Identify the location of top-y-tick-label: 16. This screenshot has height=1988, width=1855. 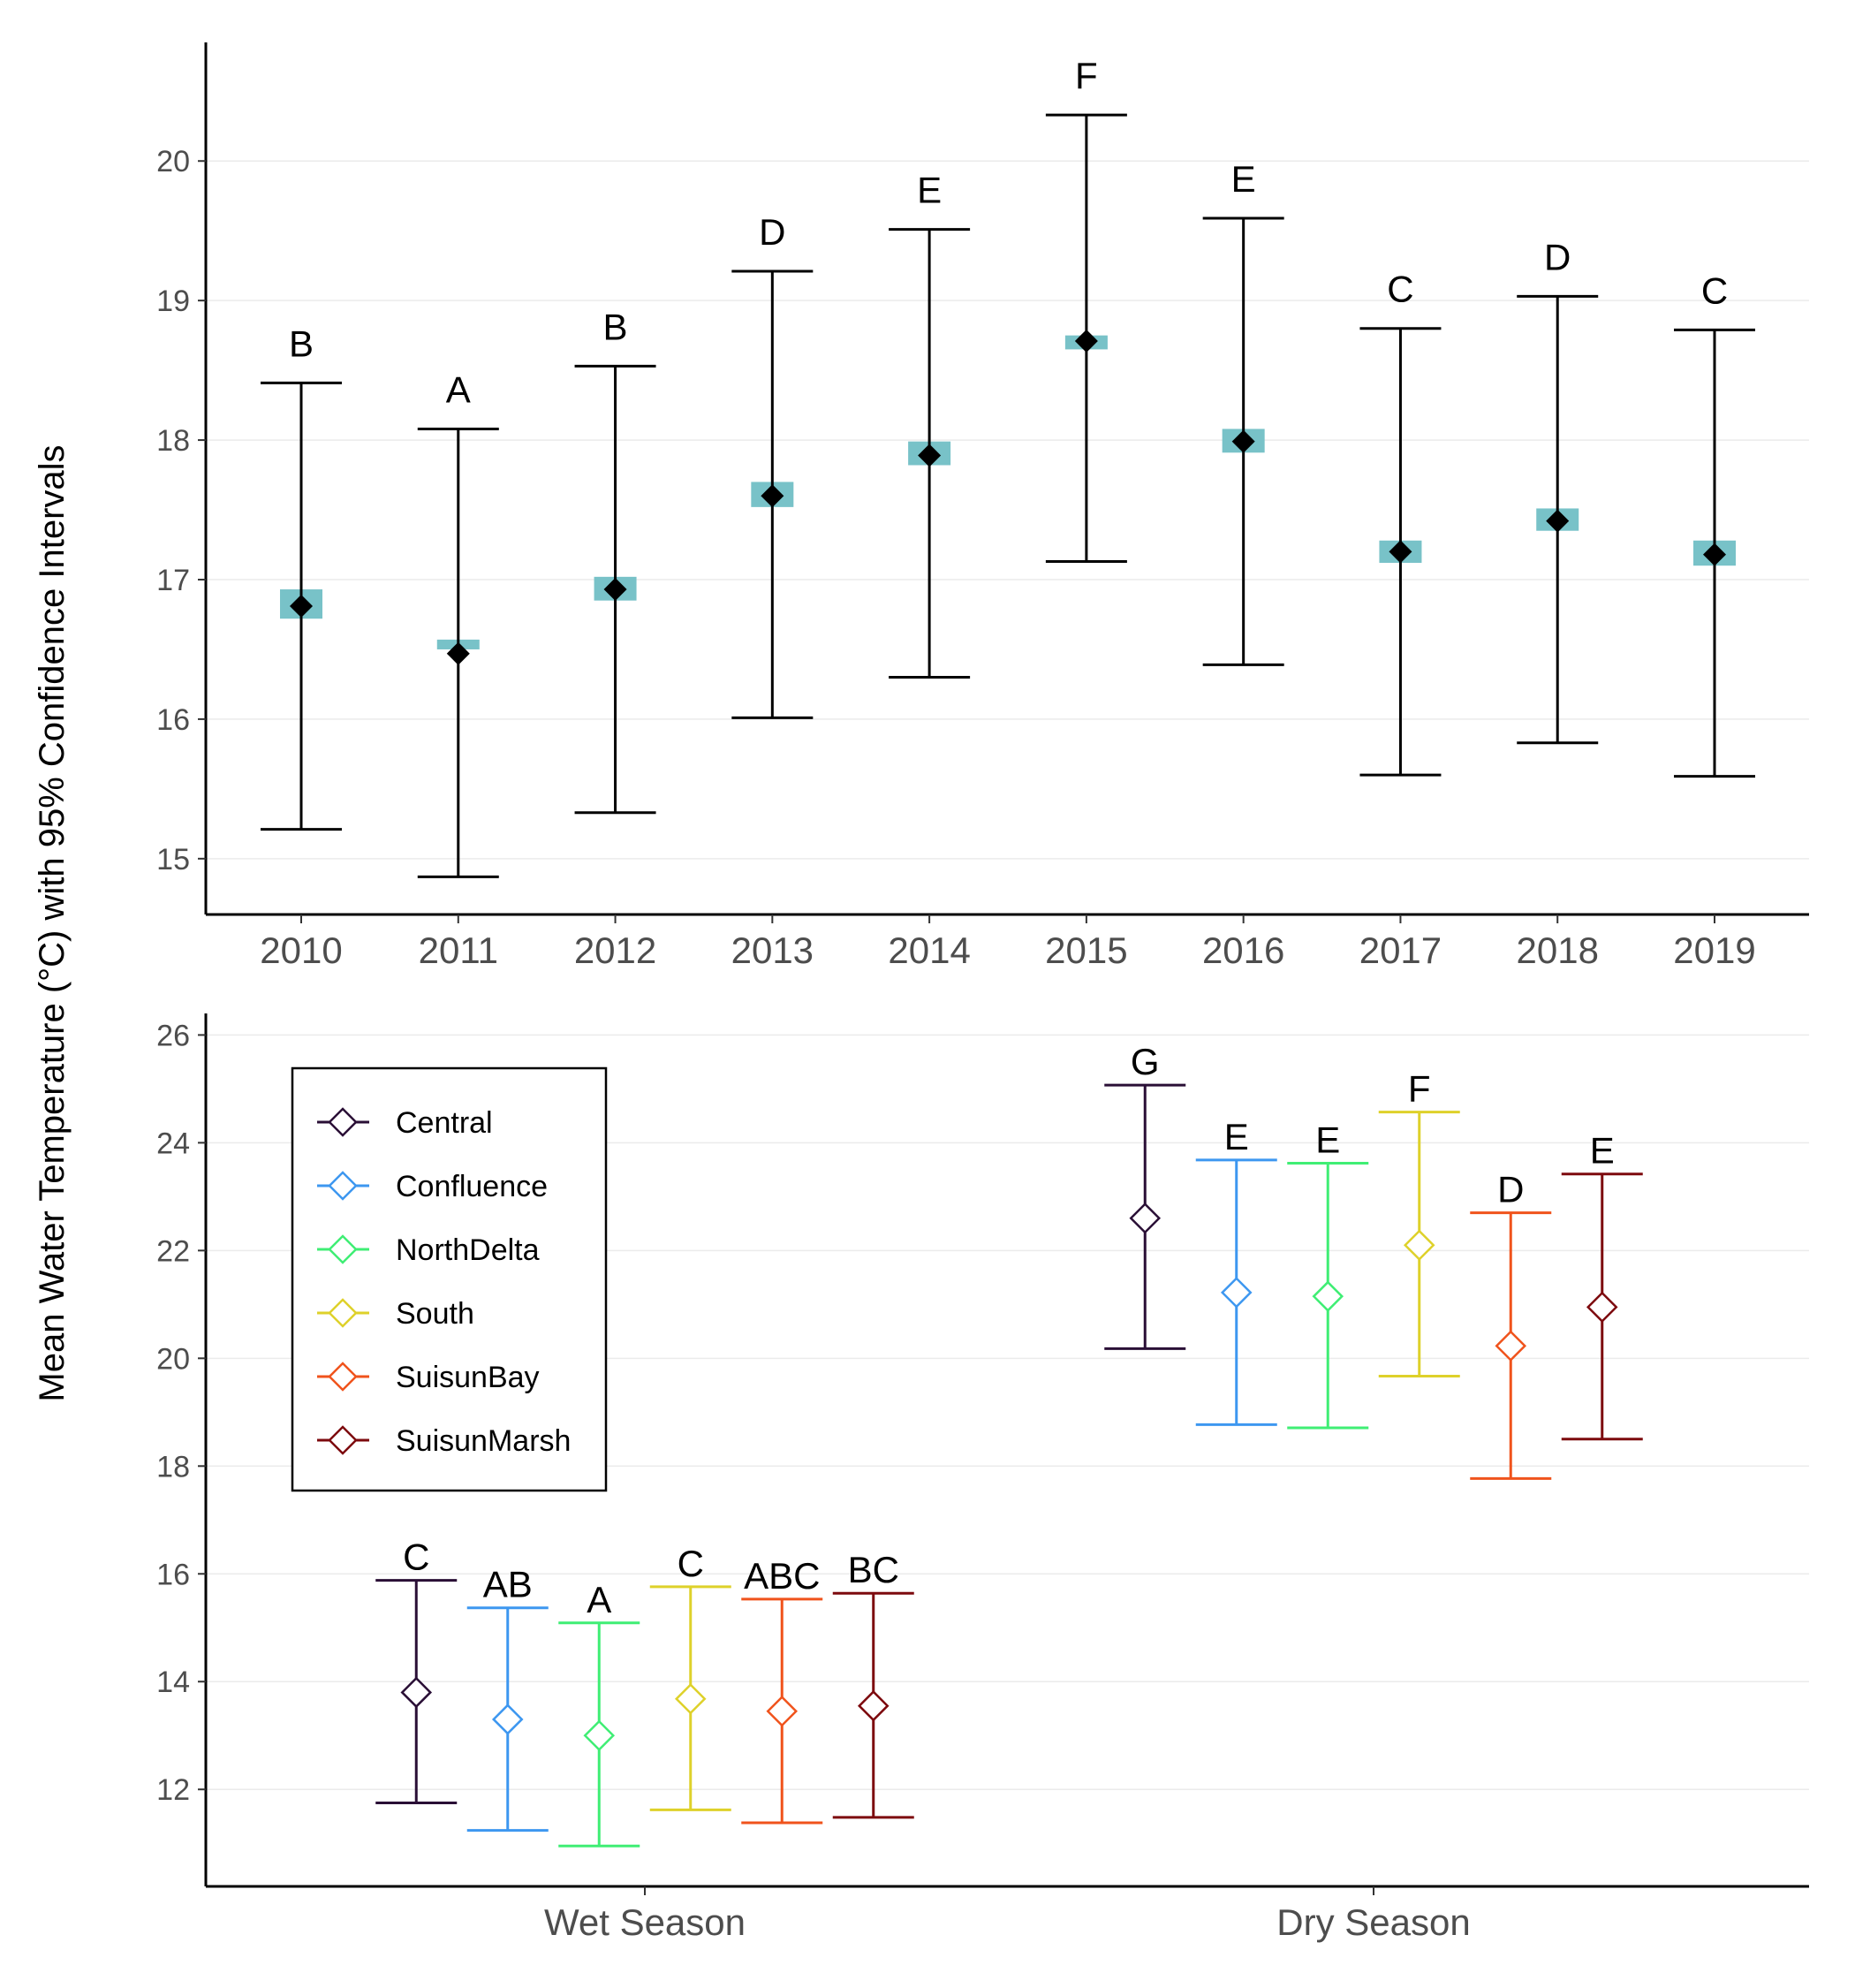
(173, 720).